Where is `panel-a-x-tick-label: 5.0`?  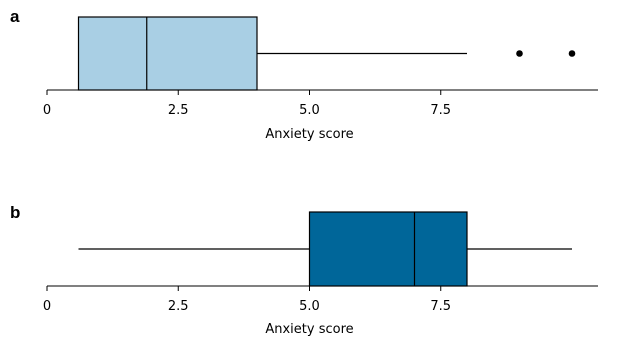
panel-a-x-tick-label: 5.0 is located at coordinates (309, 110).